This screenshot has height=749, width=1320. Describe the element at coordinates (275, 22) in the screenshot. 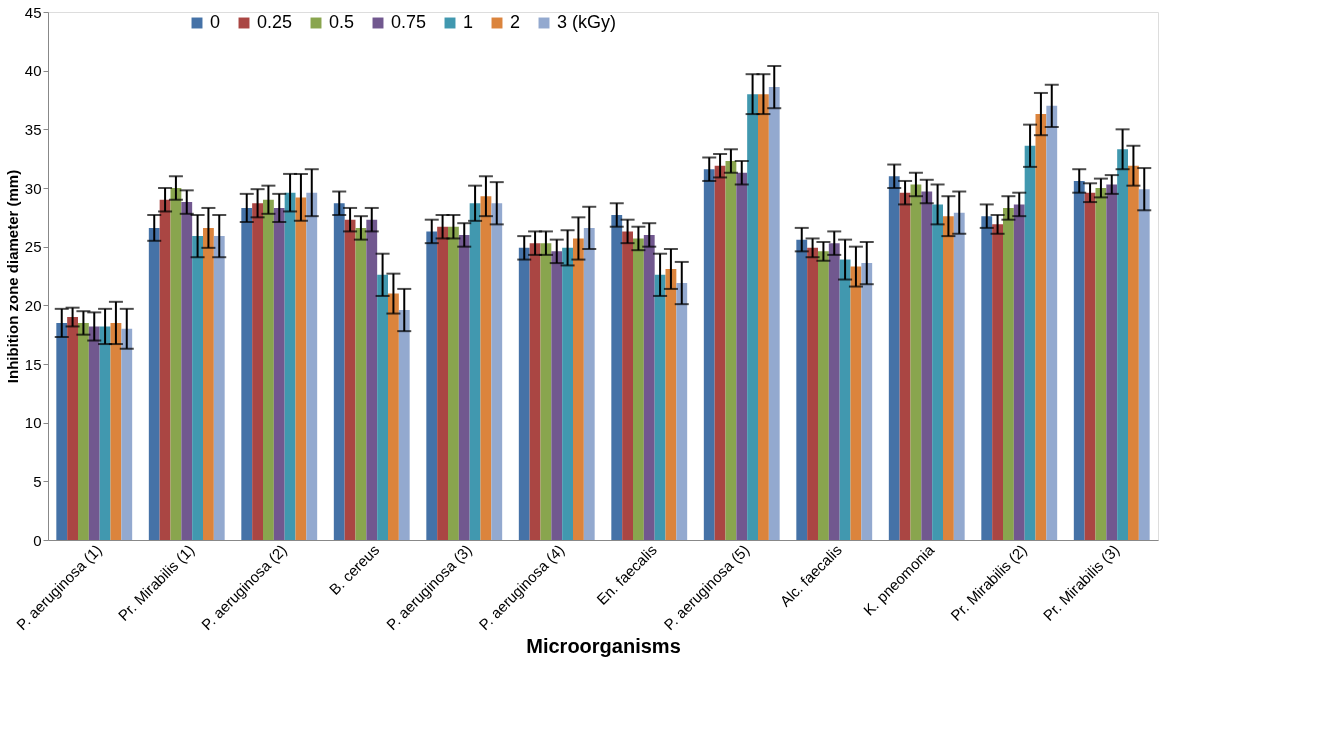

I see `legend-label: 0.25` at that location.